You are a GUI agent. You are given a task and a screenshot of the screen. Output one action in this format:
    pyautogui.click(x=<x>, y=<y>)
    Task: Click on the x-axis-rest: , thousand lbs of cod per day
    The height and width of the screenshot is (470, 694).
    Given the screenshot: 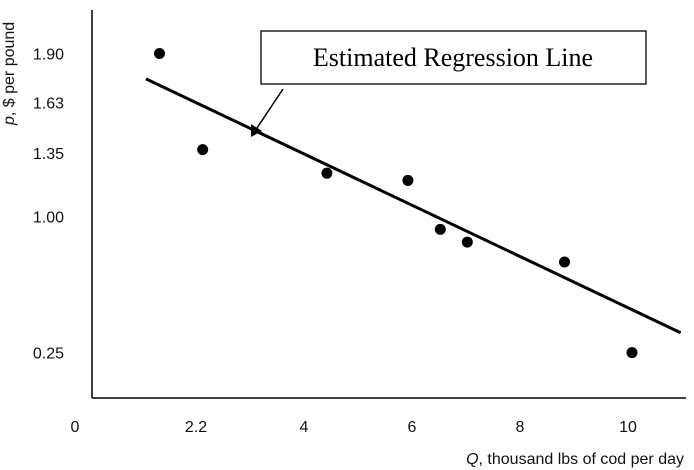 What is the action you would take?
    pyautogui.click(x=581, y=459)
    